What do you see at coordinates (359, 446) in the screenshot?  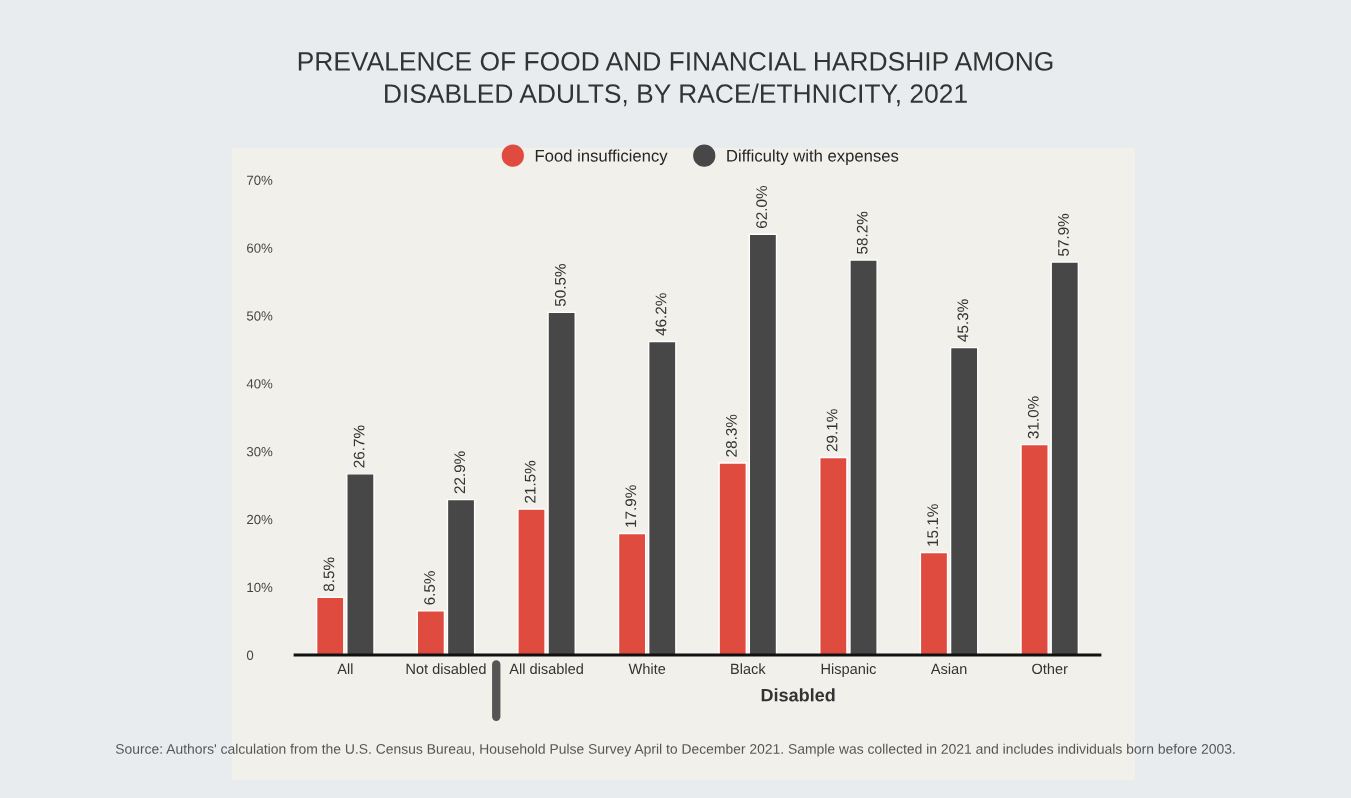 I see `data-label: 26.7%` at bounding box center [359, 446].